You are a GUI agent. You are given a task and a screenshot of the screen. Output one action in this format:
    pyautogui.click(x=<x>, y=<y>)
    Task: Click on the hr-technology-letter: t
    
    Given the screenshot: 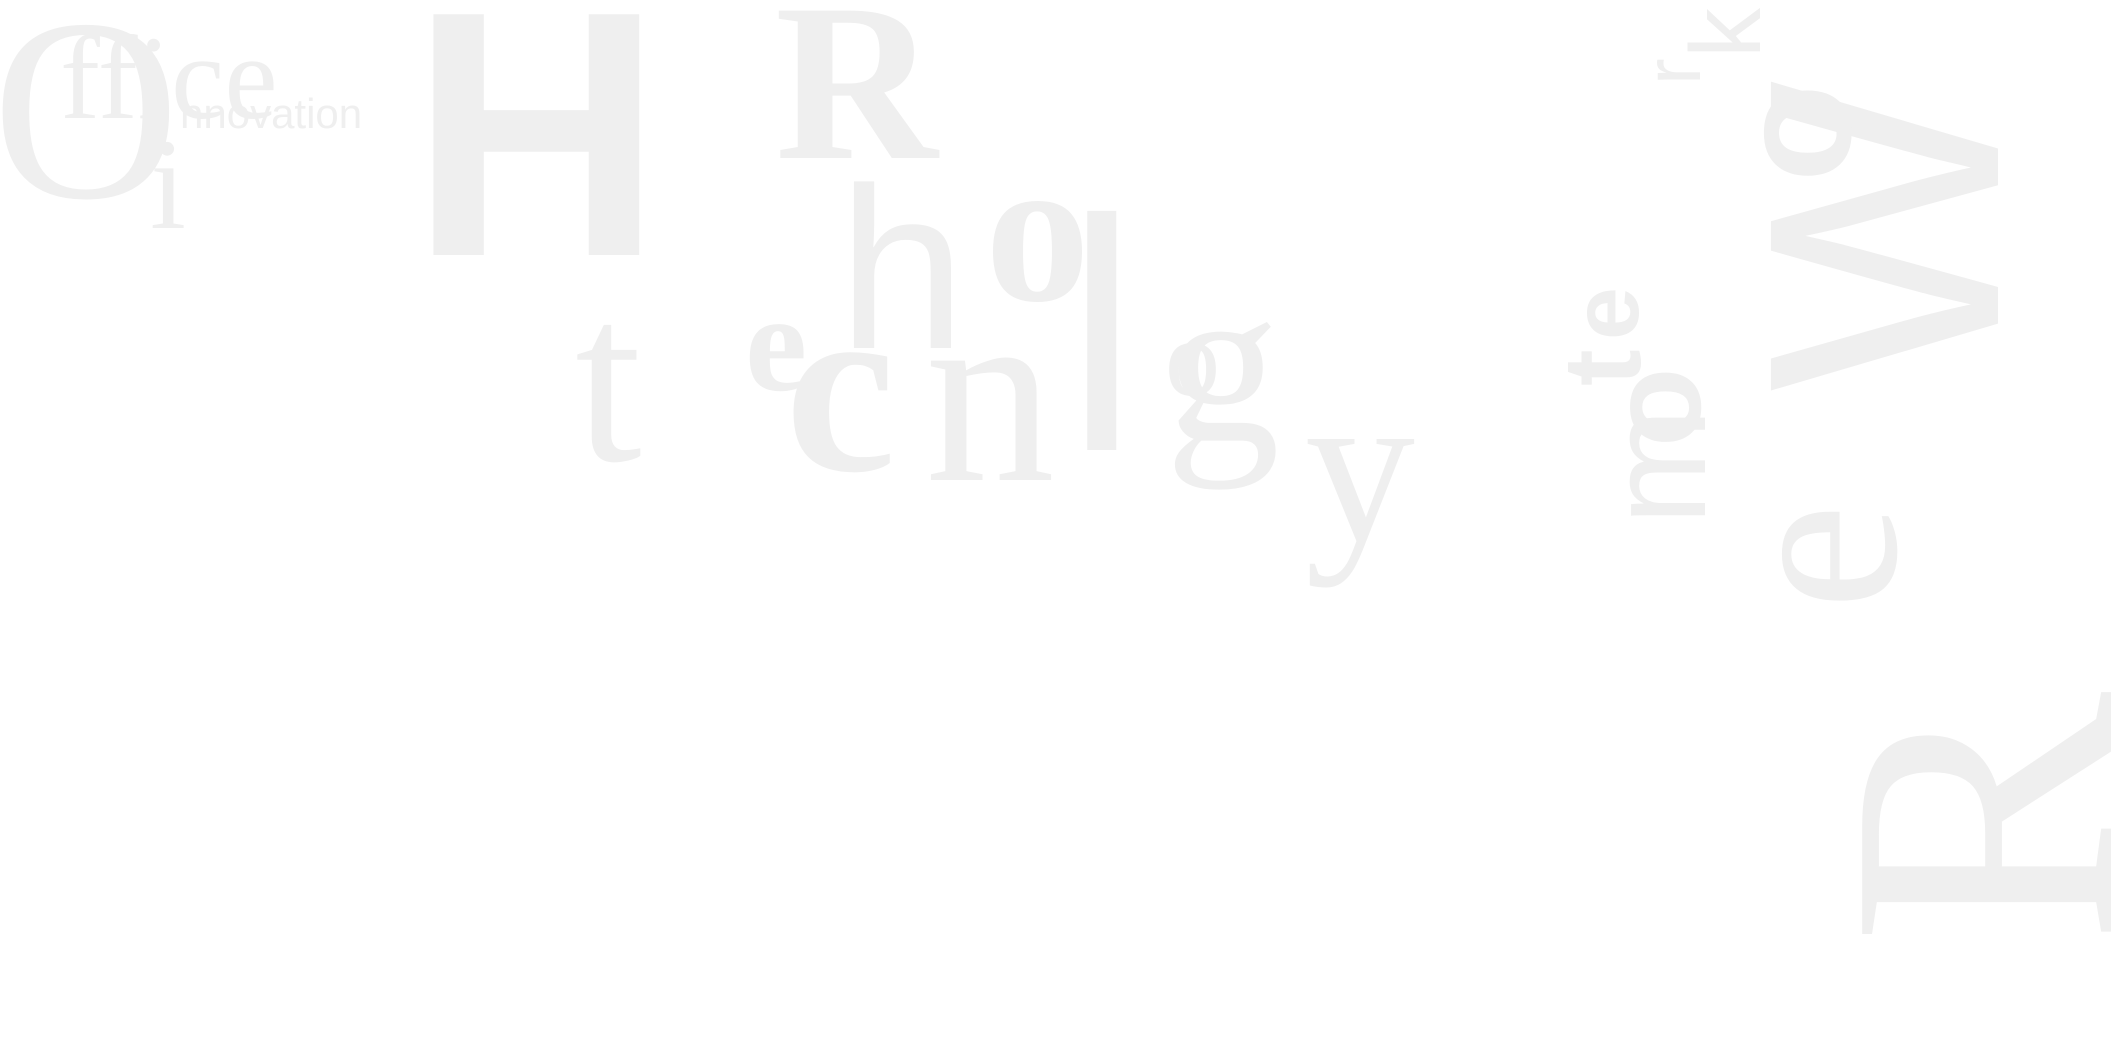 What is the action you would take?
    pyautogui.click(x=608, y=379)
    